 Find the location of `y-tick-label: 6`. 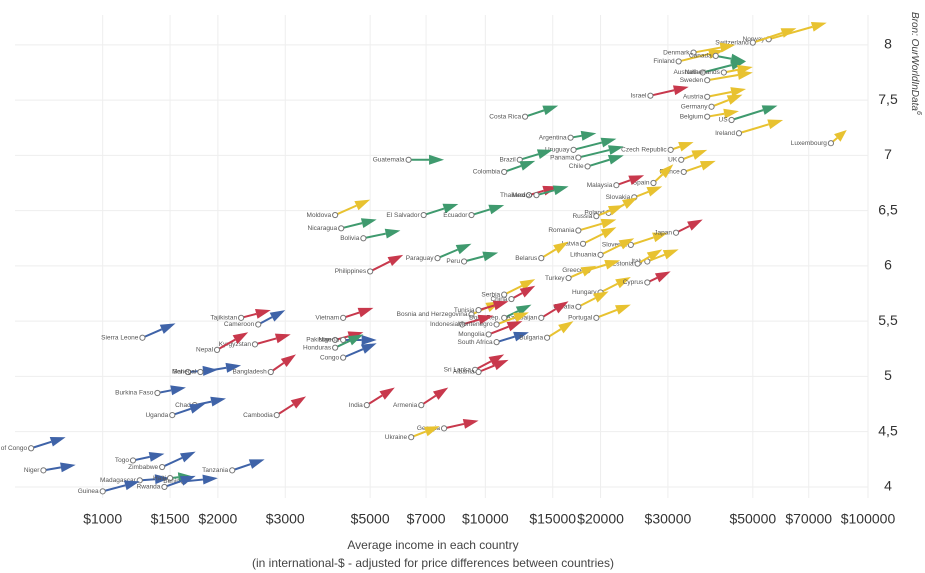

y-tick-label: 6 is located at coordinates (888, 265).